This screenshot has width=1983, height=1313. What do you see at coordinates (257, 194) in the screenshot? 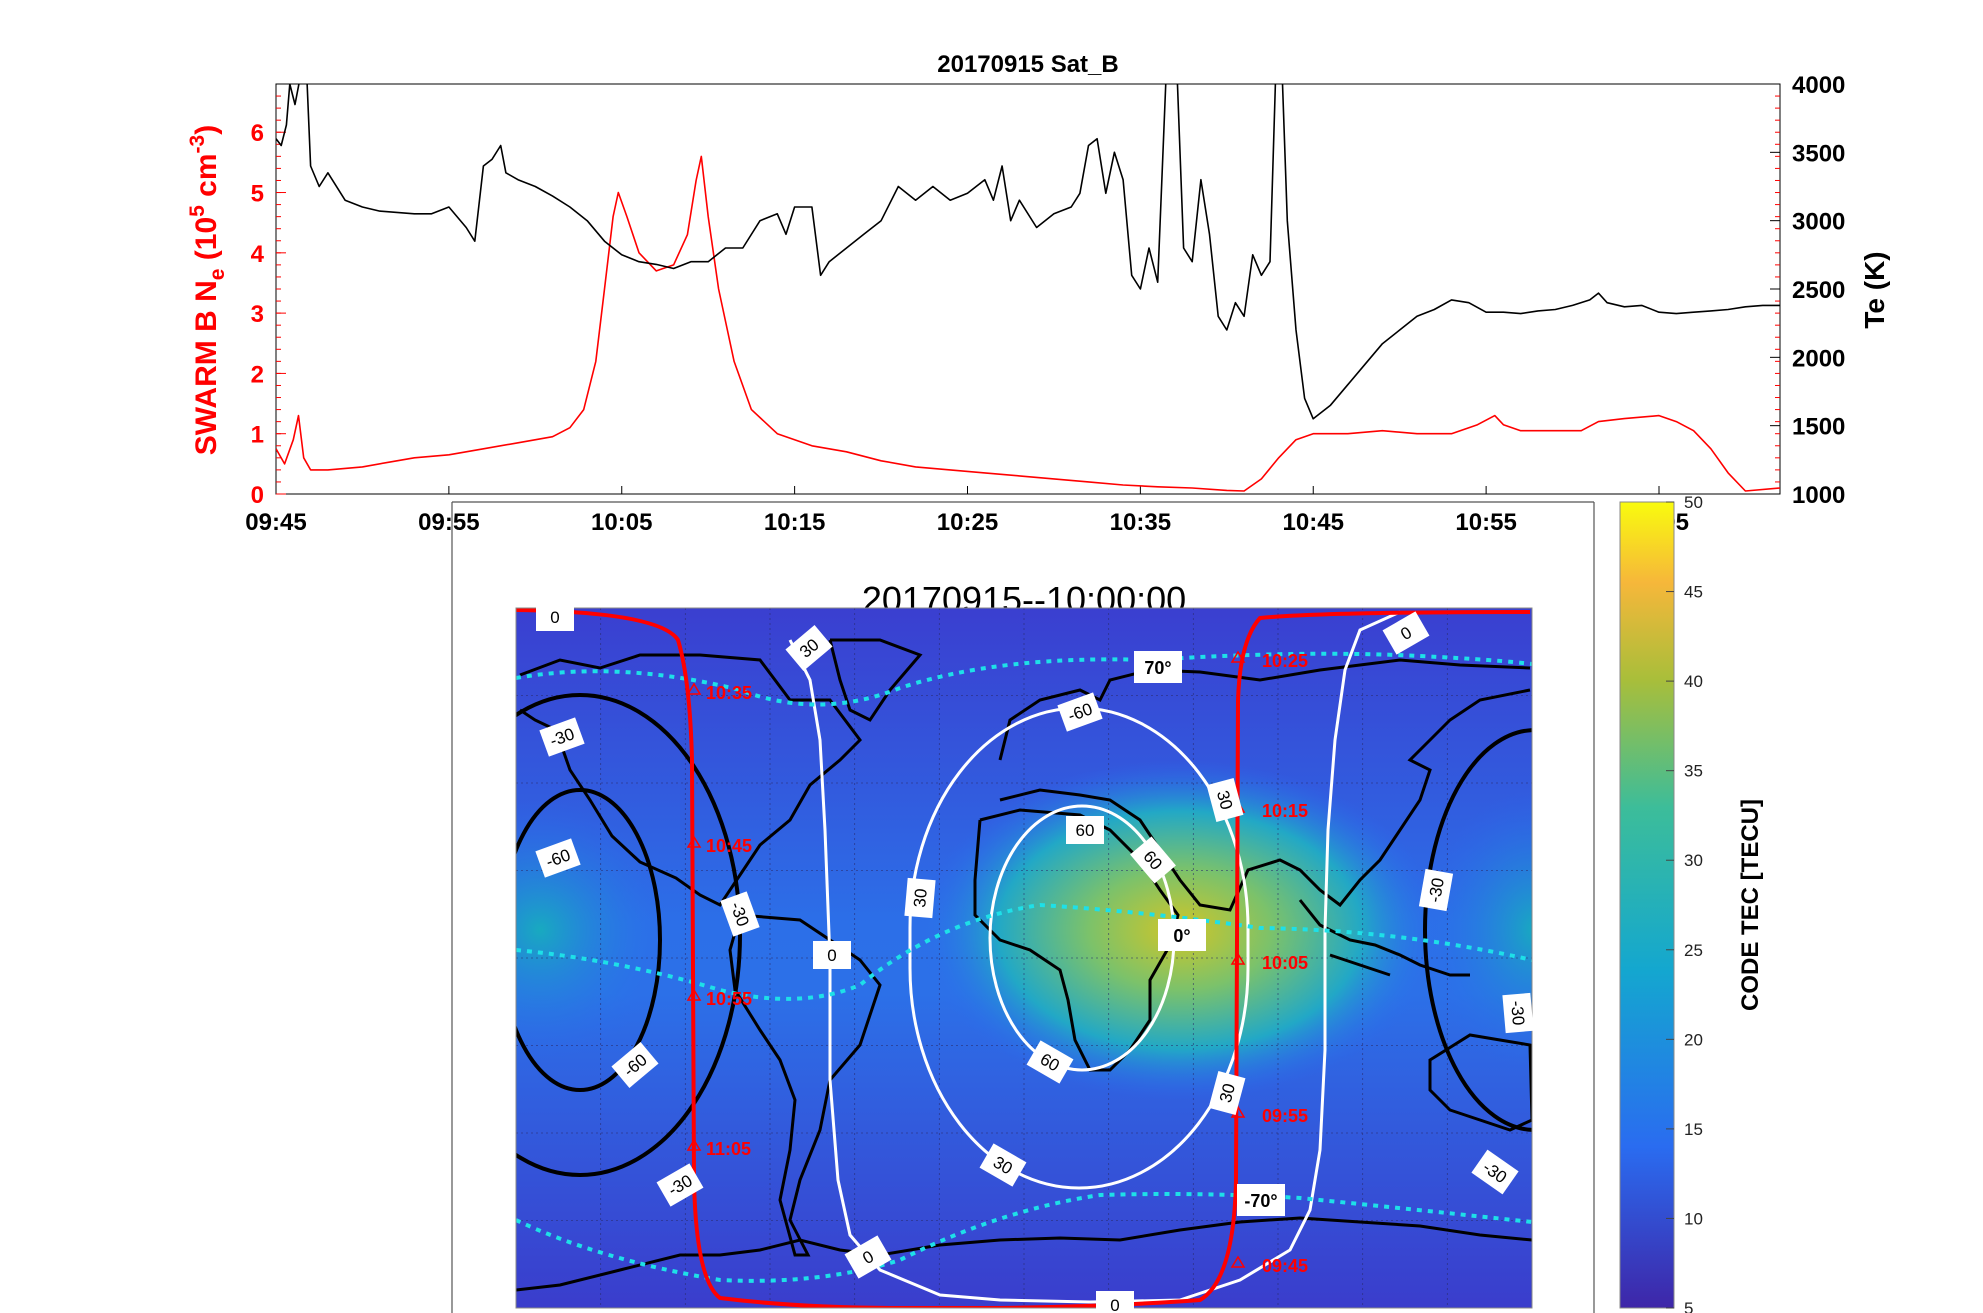
I see `y-left-tick-label: 5` at bounding box center [257, 194].